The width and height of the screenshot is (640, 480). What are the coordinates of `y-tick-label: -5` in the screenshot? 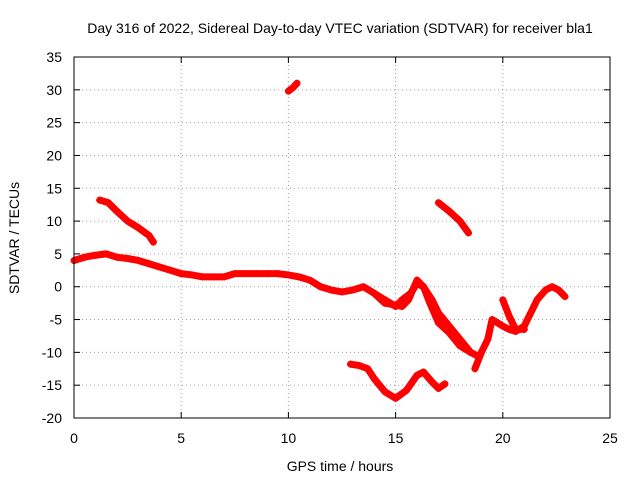 It's located at (56, 320).